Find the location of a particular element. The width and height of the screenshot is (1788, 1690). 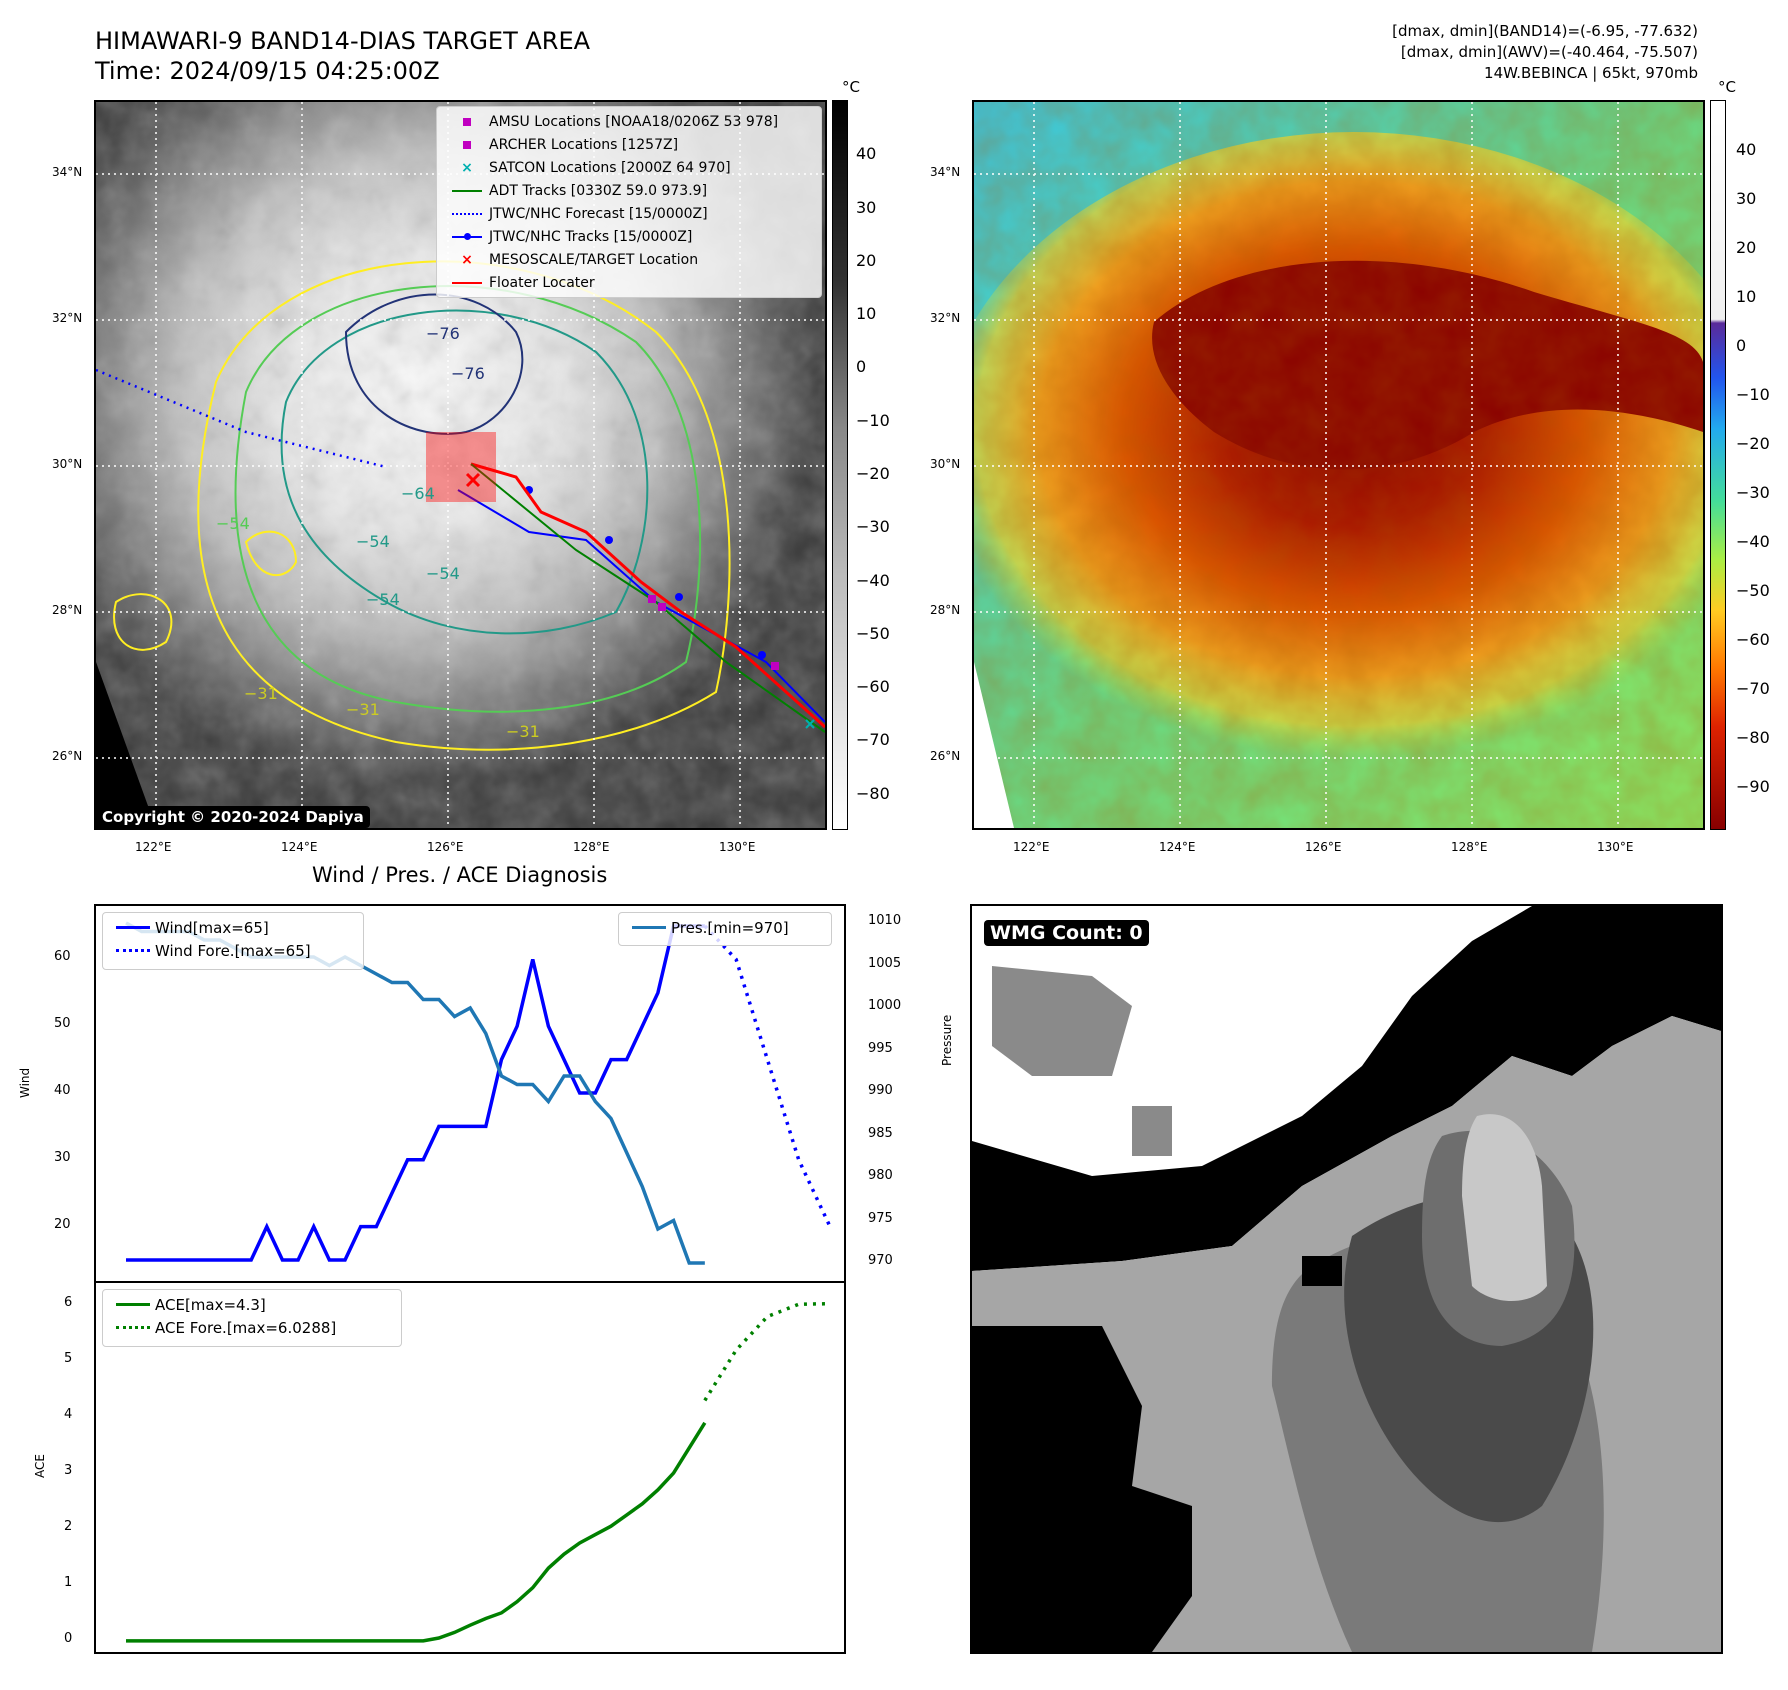

legend-item-mesoscale: × MESOSCALE/TARGET Location is located at coordinates (629, 259).